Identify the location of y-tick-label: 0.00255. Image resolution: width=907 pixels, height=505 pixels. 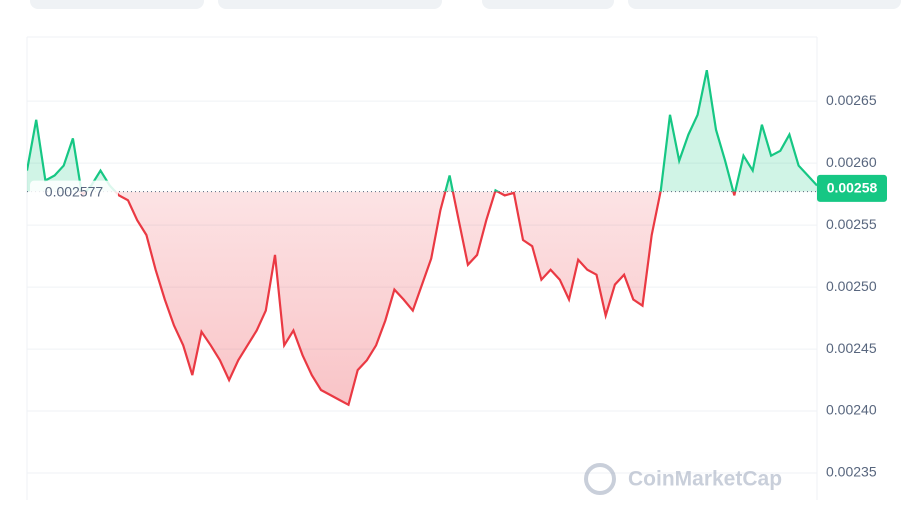
(851, 224).